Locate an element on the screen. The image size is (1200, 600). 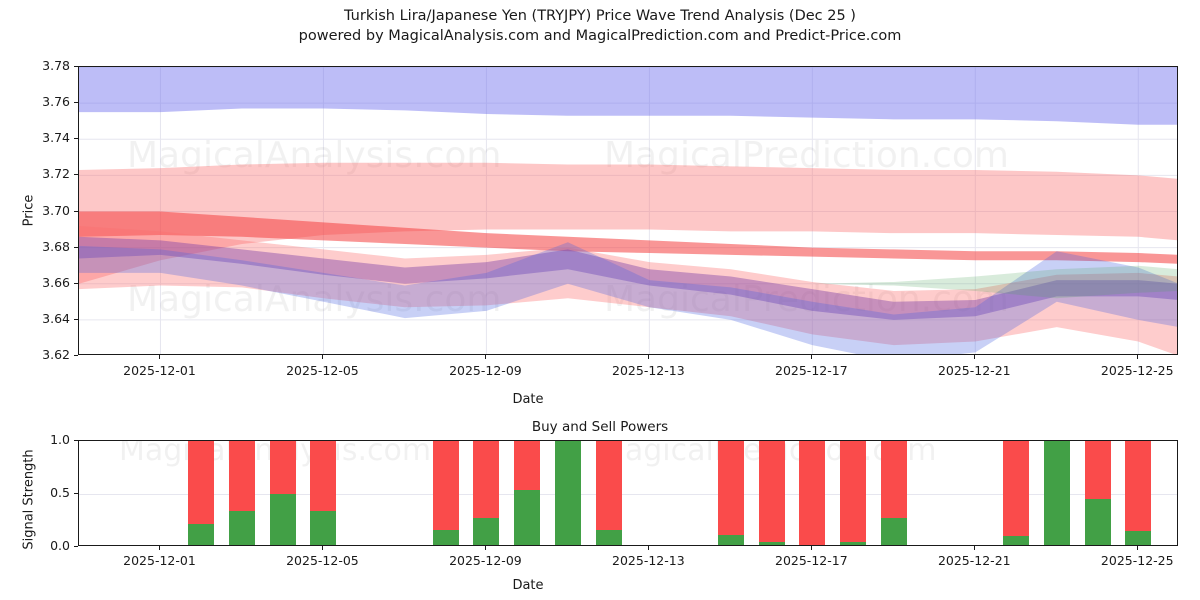
signal-xtick-label: 2025-12-01 is located at coordinates (159, 560).